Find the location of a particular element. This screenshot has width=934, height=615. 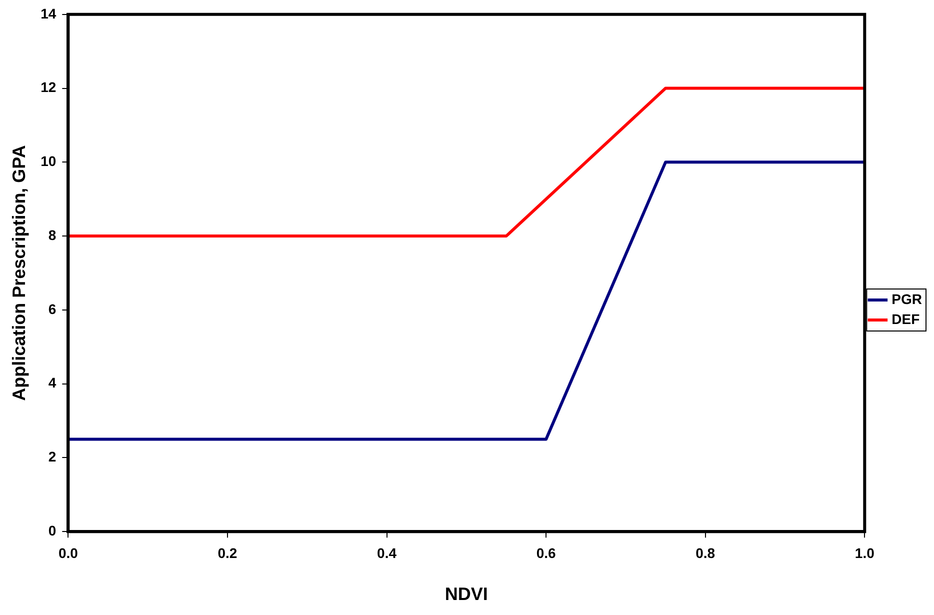

x-tick-label: 1.0 is located at coordinates (864, 552).